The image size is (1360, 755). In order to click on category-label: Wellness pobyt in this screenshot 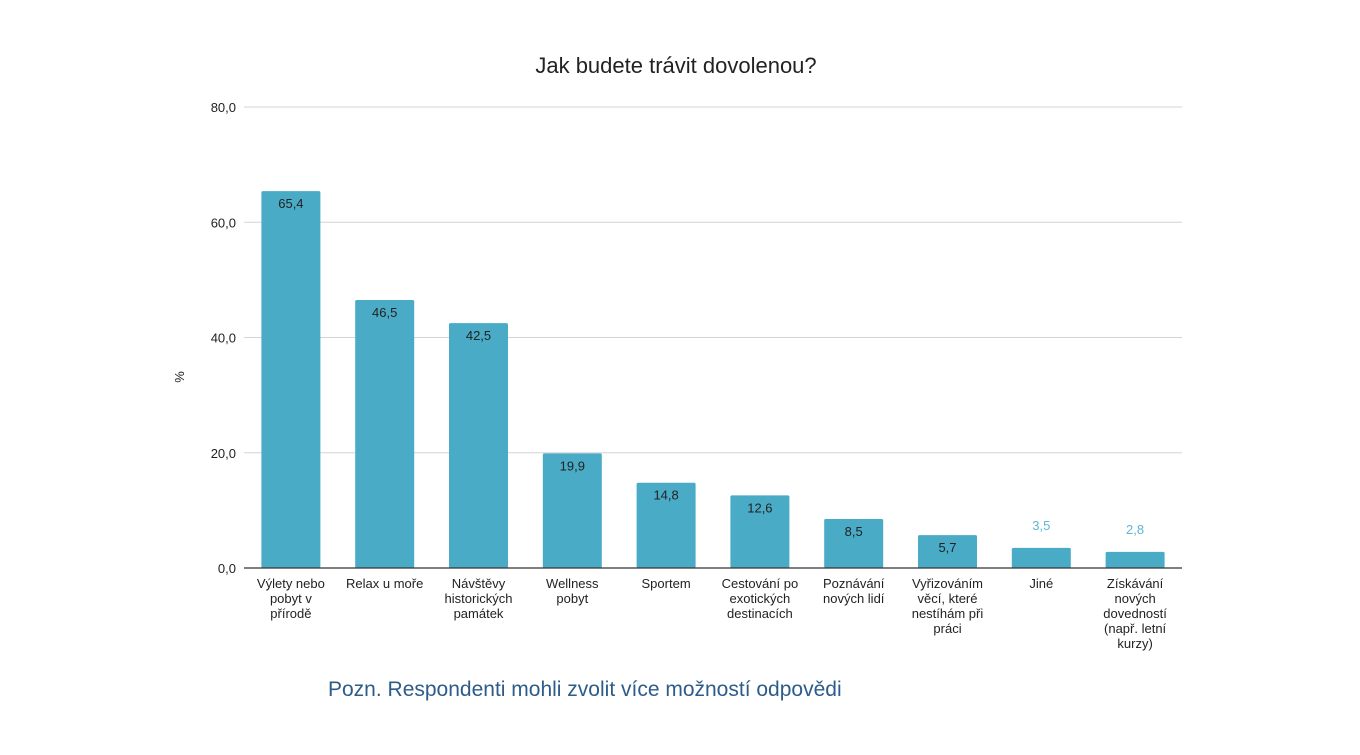, I will do `click(572, 591)`.